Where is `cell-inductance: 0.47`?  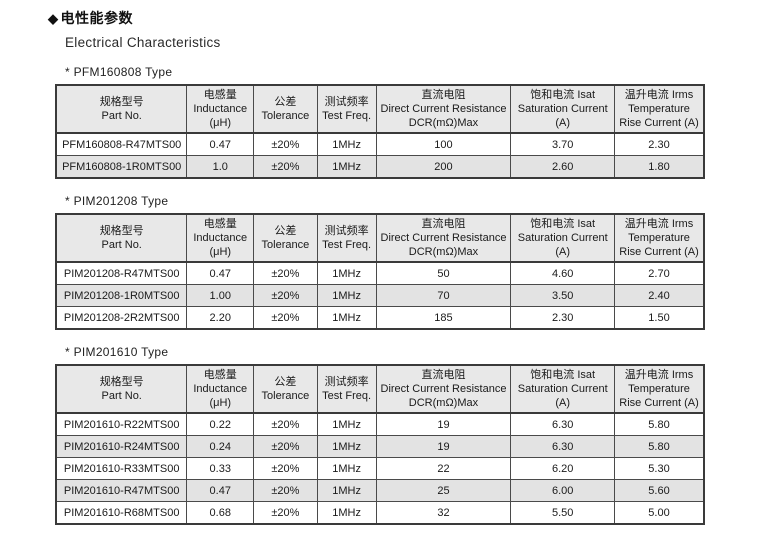 cell-inductance: 0.47 is located at coordinates (220, 273).